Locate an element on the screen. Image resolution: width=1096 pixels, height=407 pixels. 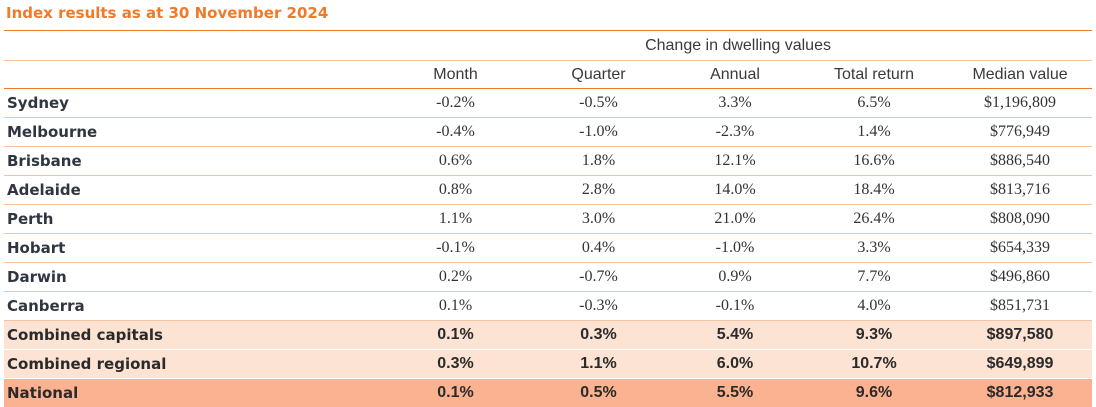
total-return: 1.4% is located at coordinates (874, 132).